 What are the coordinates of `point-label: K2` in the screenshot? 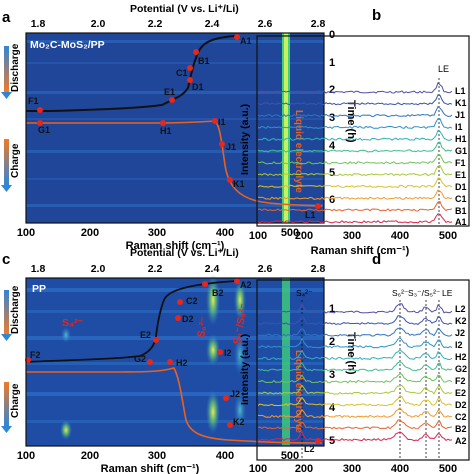 It's located at (239, 422).